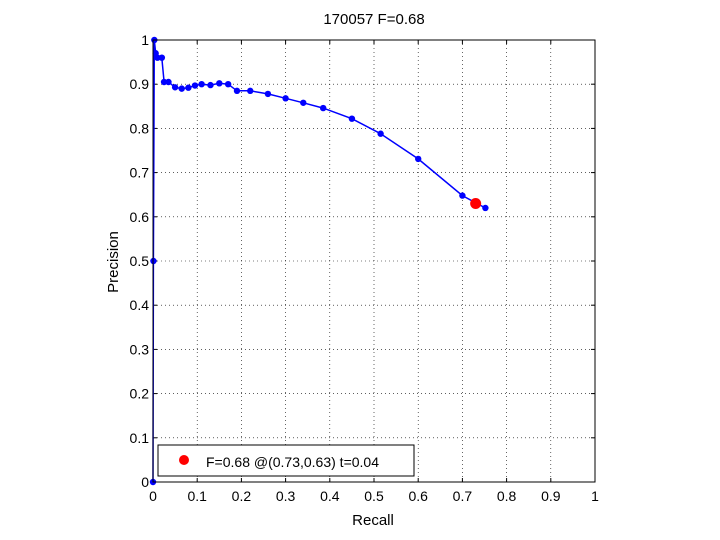  I want to click on y-axis-label: Precision, so click(113, 262).